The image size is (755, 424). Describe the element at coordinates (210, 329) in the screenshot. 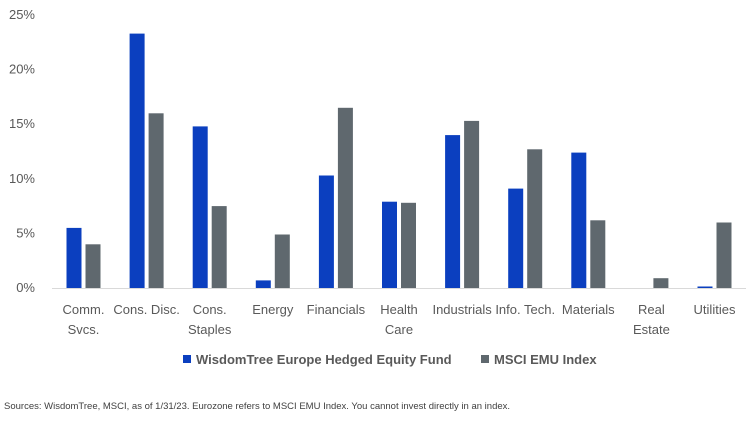

I see `x-tick-label: Staples` at that location.